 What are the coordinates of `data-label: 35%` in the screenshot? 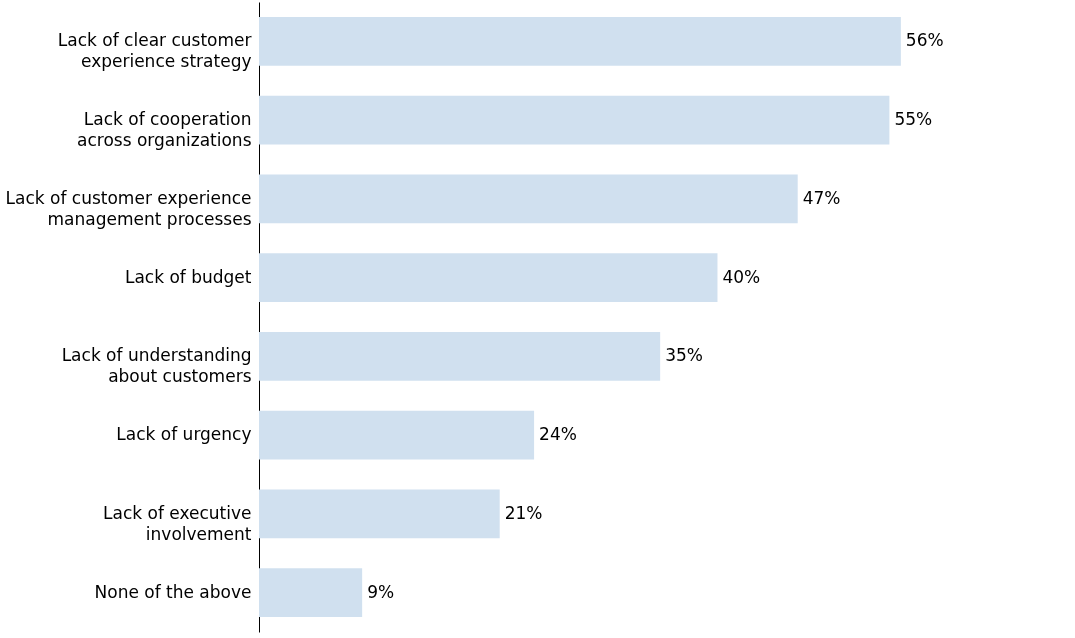 It's located at (684, 355).